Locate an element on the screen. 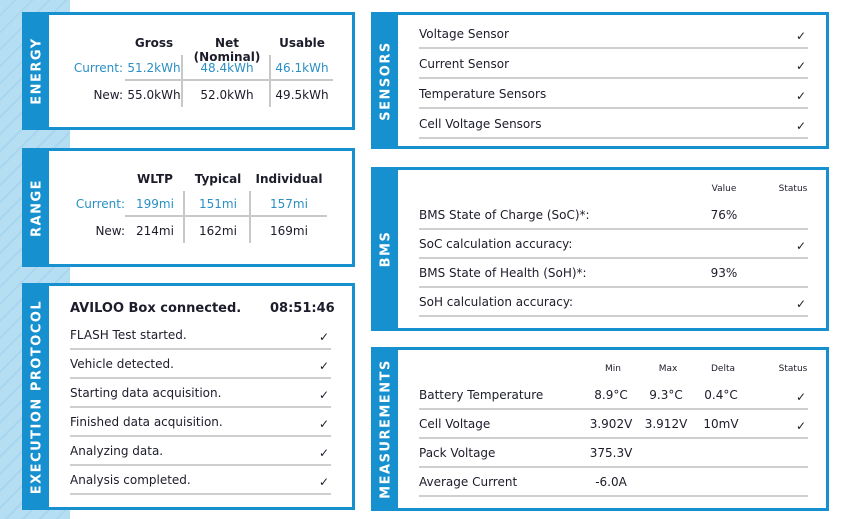  measurements-label: MEASUREMENTS is located at coordinates (386, 429).